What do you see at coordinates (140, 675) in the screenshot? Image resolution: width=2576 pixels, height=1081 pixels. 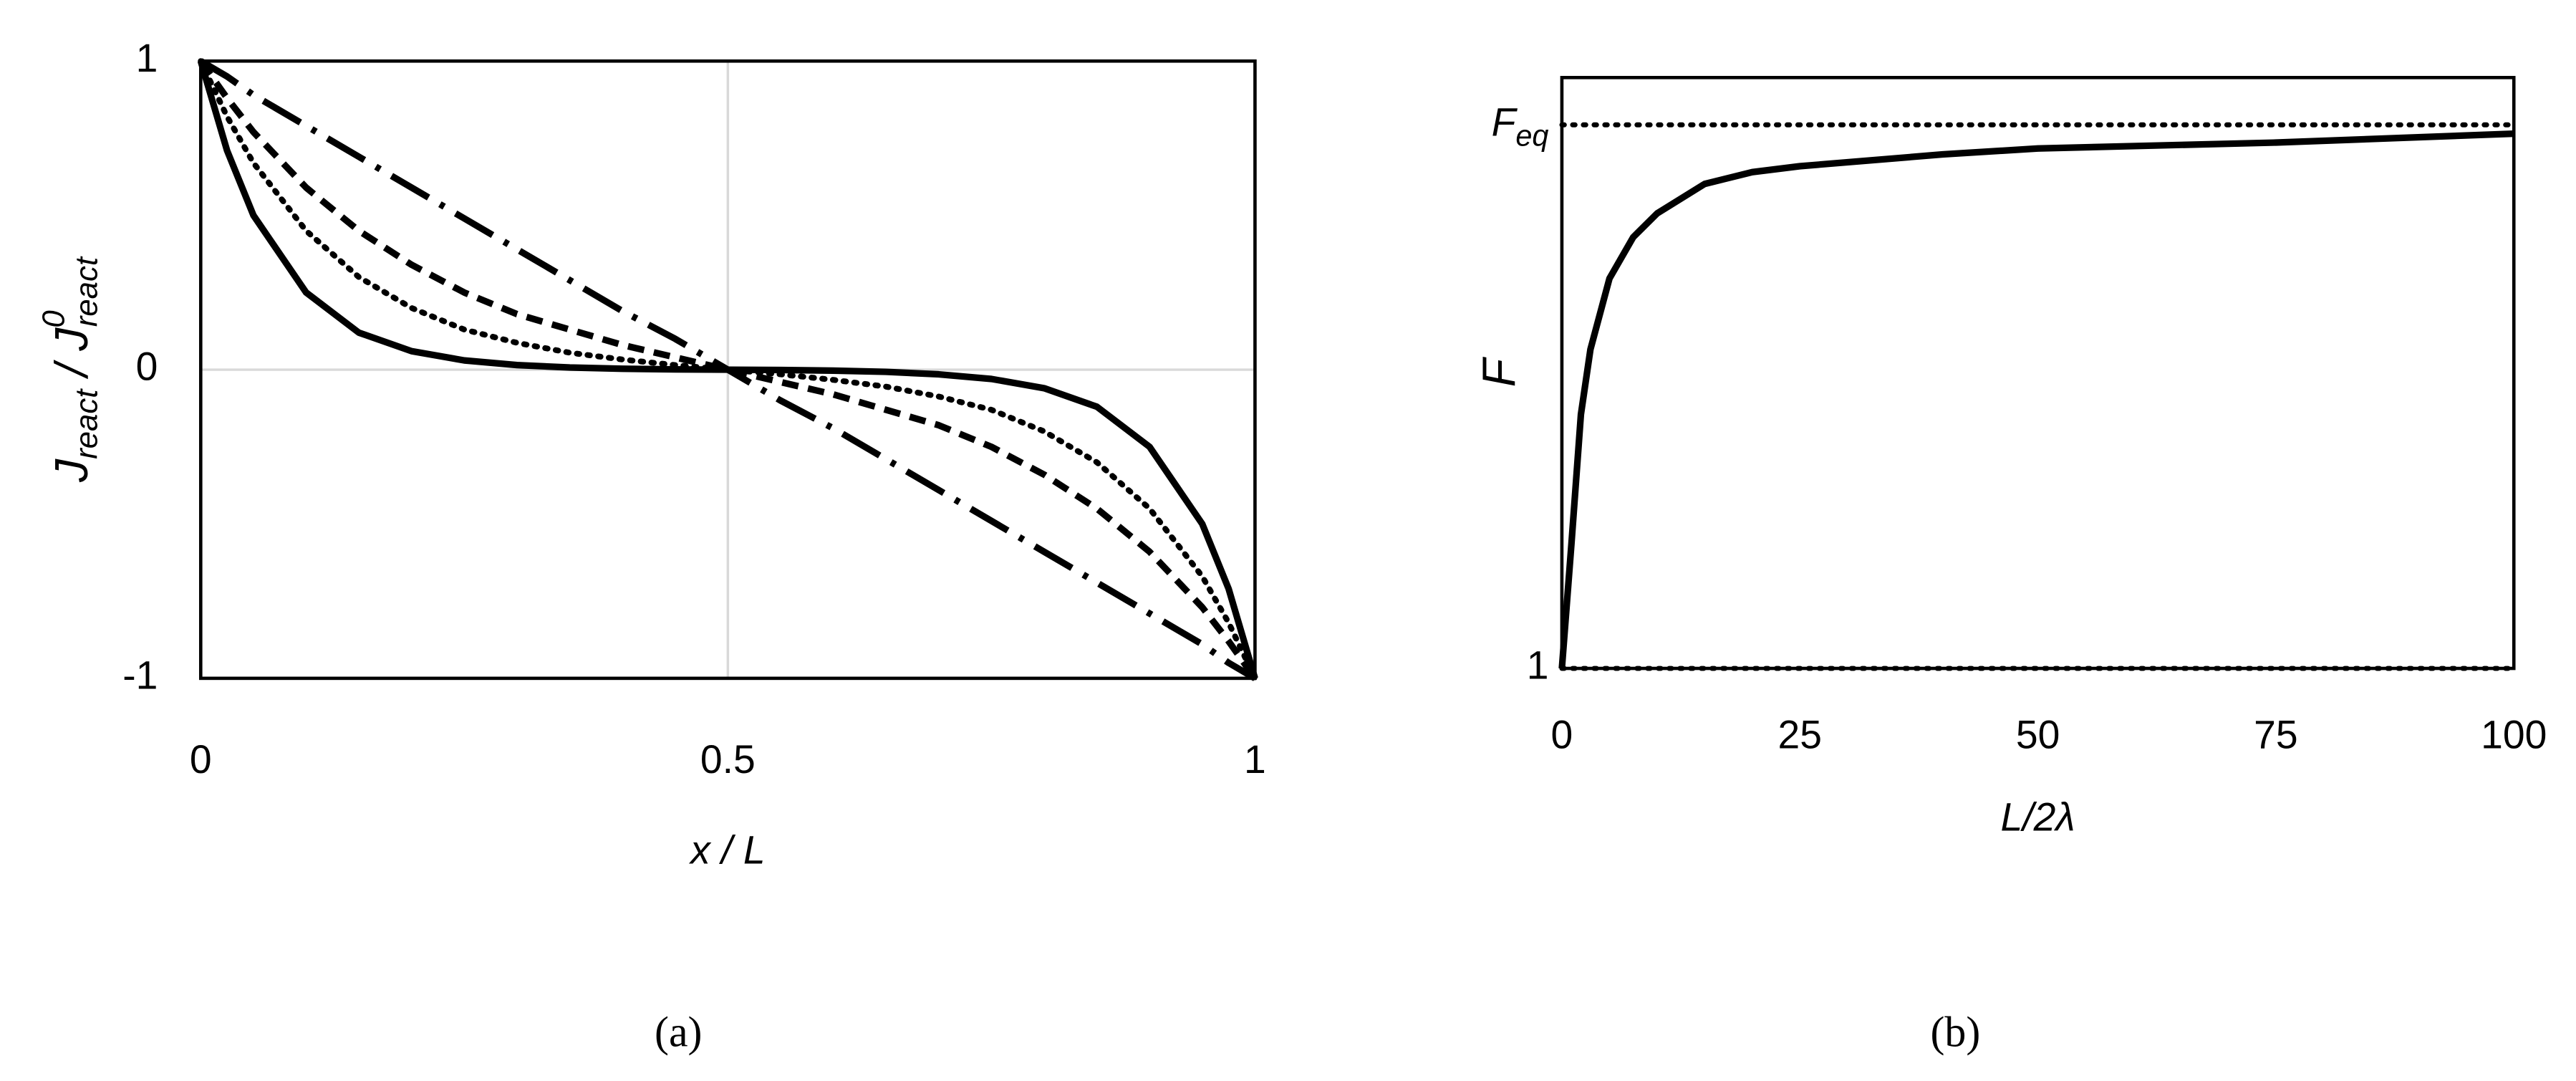 I see `y-tick-label: -1` at bounding box center [140, 675].